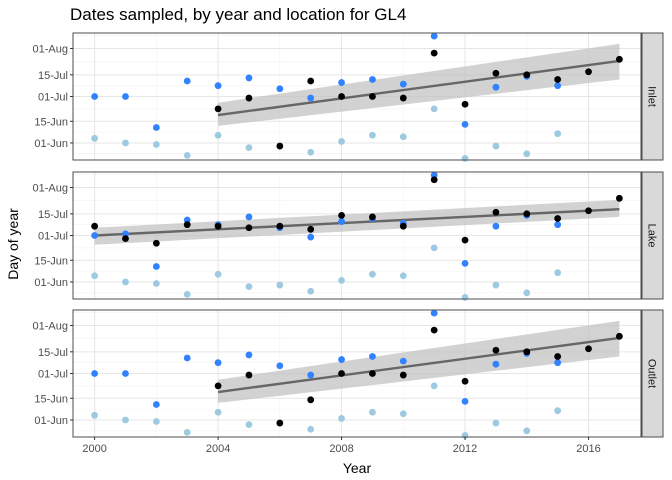 Image resolution: width=672 pixels, height=480 pixels. Describe the element at coordinates (357, 468) in the screenshot. I see `x-axis-title: Year` at that location.